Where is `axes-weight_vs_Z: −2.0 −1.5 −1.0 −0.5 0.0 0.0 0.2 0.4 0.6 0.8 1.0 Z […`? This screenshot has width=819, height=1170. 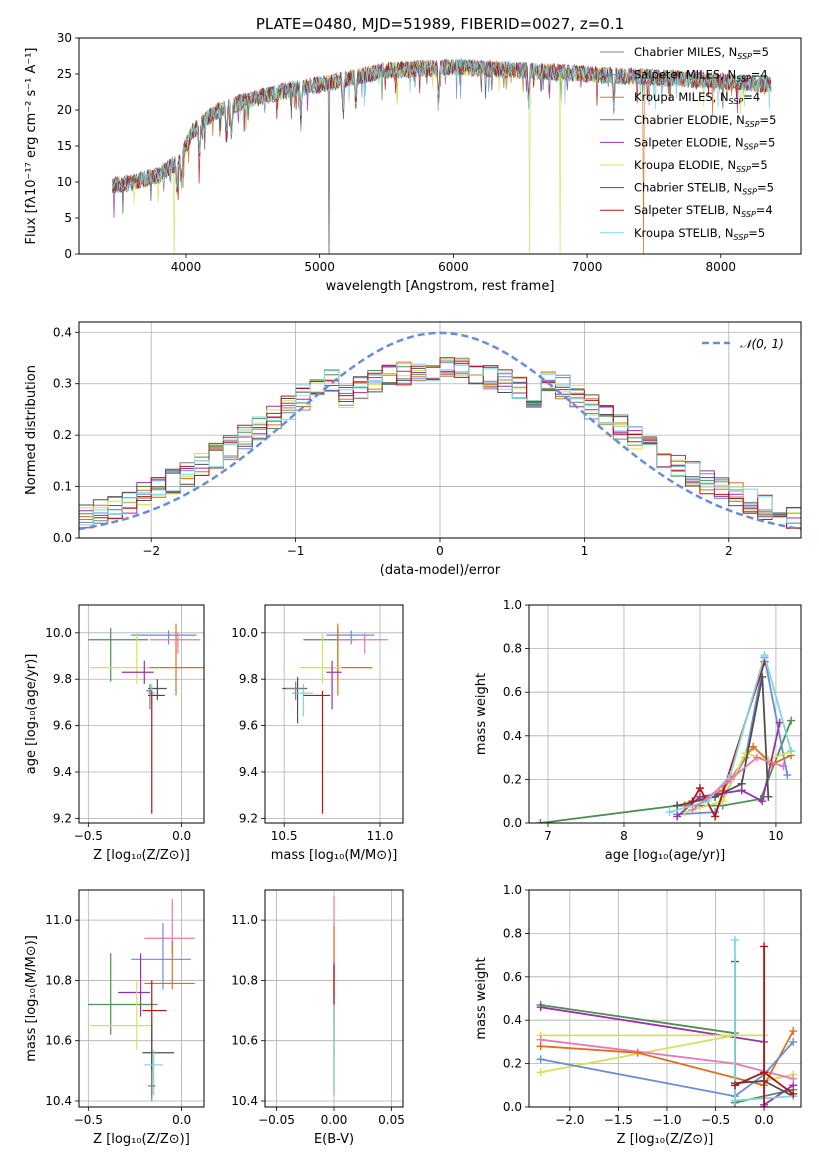 axes-weight_vs_Z: −2.0 −1.5 −1.0 −0.5 0.0 0.0 0.2 0.4 0.6 0.8 1.0 Z [… is located at coordinates (638, 1015).